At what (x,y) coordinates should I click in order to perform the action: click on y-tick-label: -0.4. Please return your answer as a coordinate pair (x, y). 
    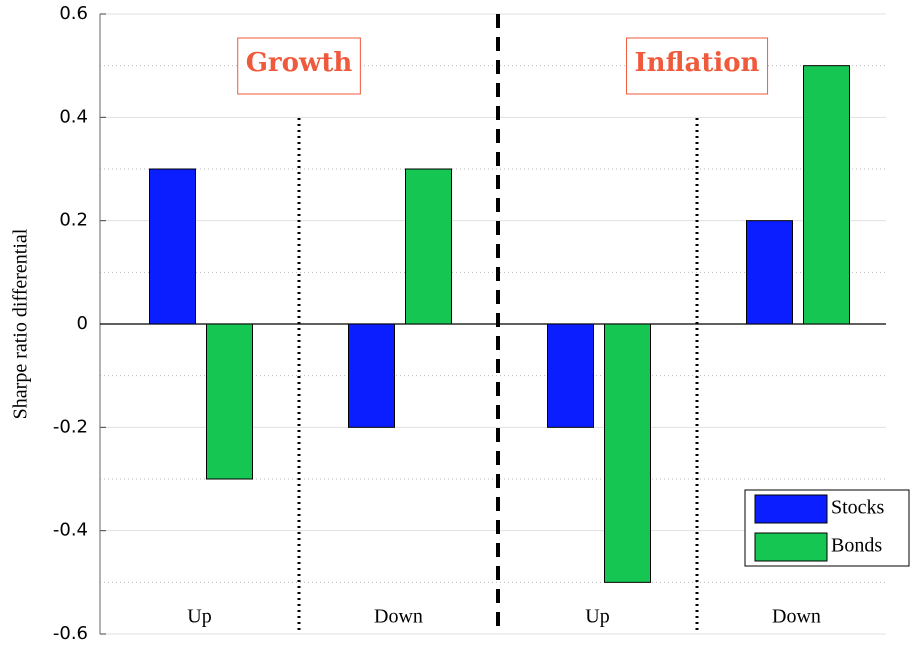
    Looking at the image, I should click on (70, 530).